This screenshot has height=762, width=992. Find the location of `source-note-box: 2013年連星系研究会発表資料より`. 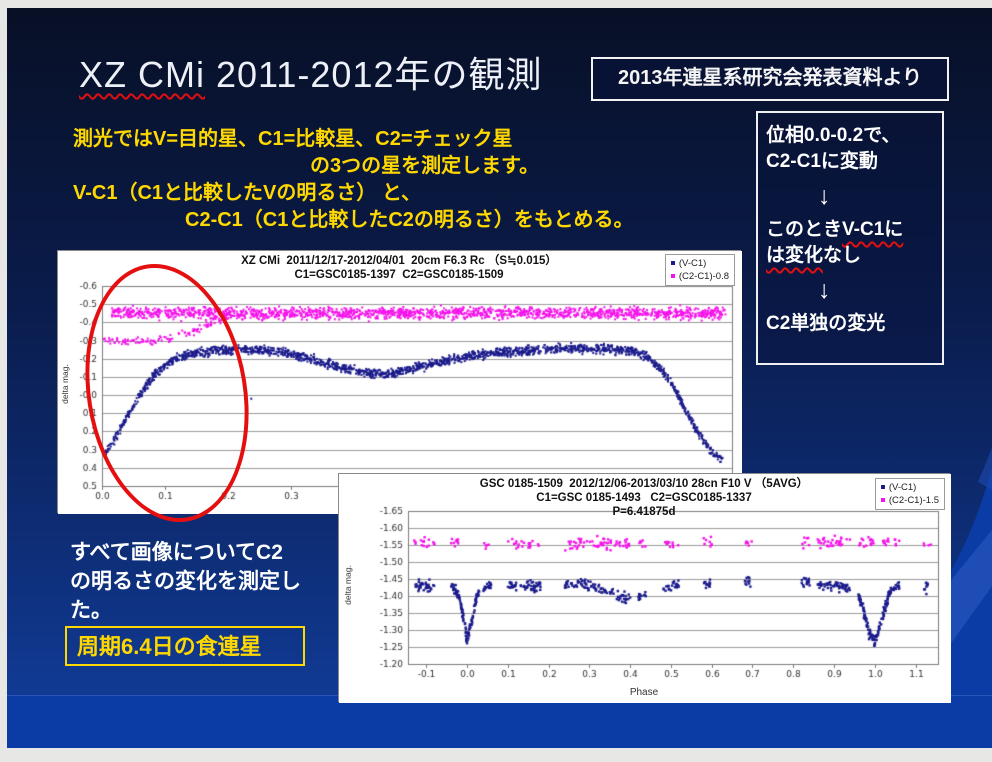

source-note-box: 2013年連星系研究会発表資料より is located at coordinates (770, 79).